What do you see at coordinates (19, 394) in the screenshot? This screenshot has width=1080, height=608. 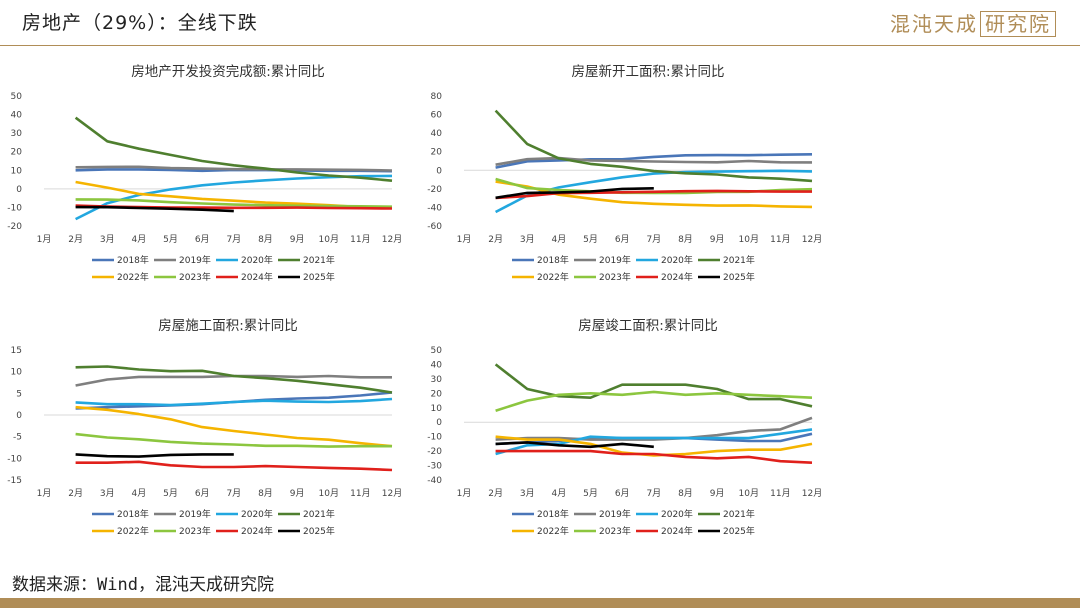 I see `y-tick-label: 5` at bounding box center [19, 394].